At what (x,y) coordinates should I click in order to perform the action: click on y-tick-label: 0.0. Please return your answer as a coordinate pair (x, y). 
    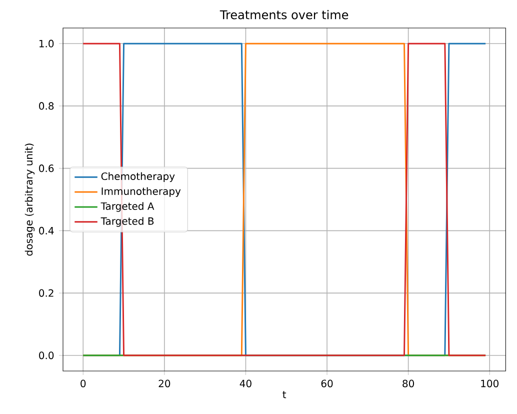
    Looking at the image, I should click on (46, 356).